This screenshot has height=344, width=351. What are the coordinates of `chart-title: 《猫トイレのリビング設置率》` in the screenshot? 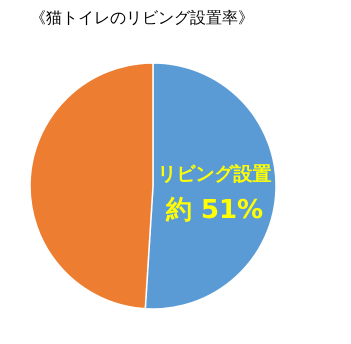 It's located at (142, 17).